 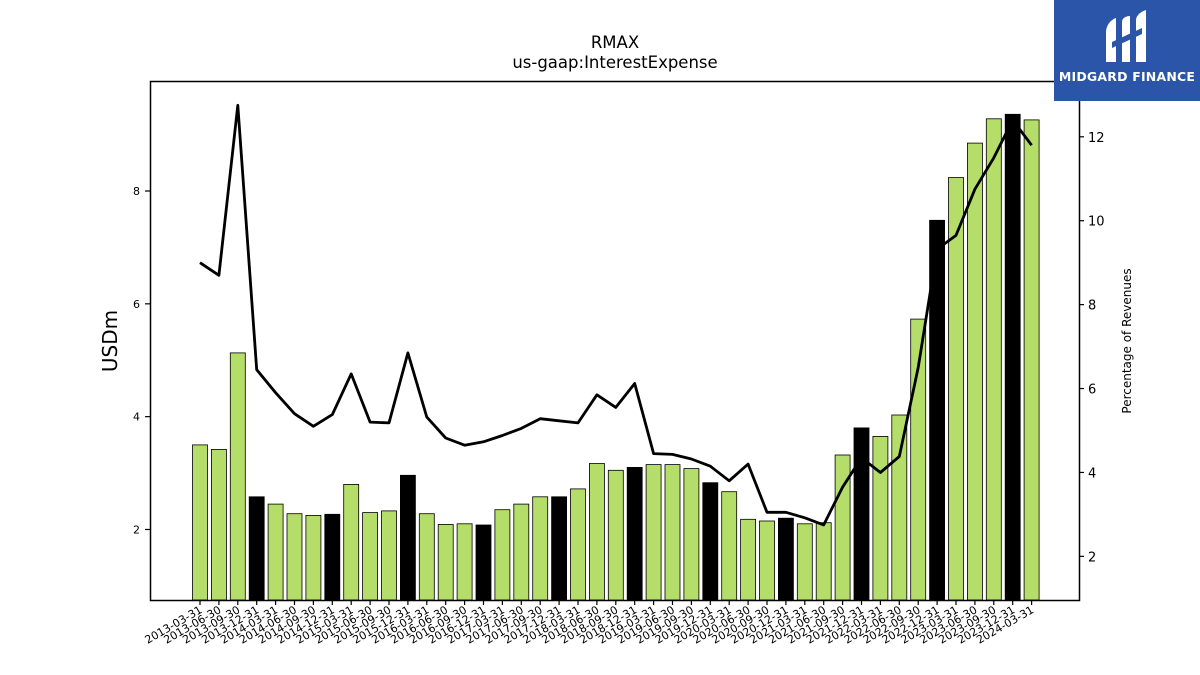 I want to click on brand-name: MIDGARD FINANCE, so click(x=1127, y=76).